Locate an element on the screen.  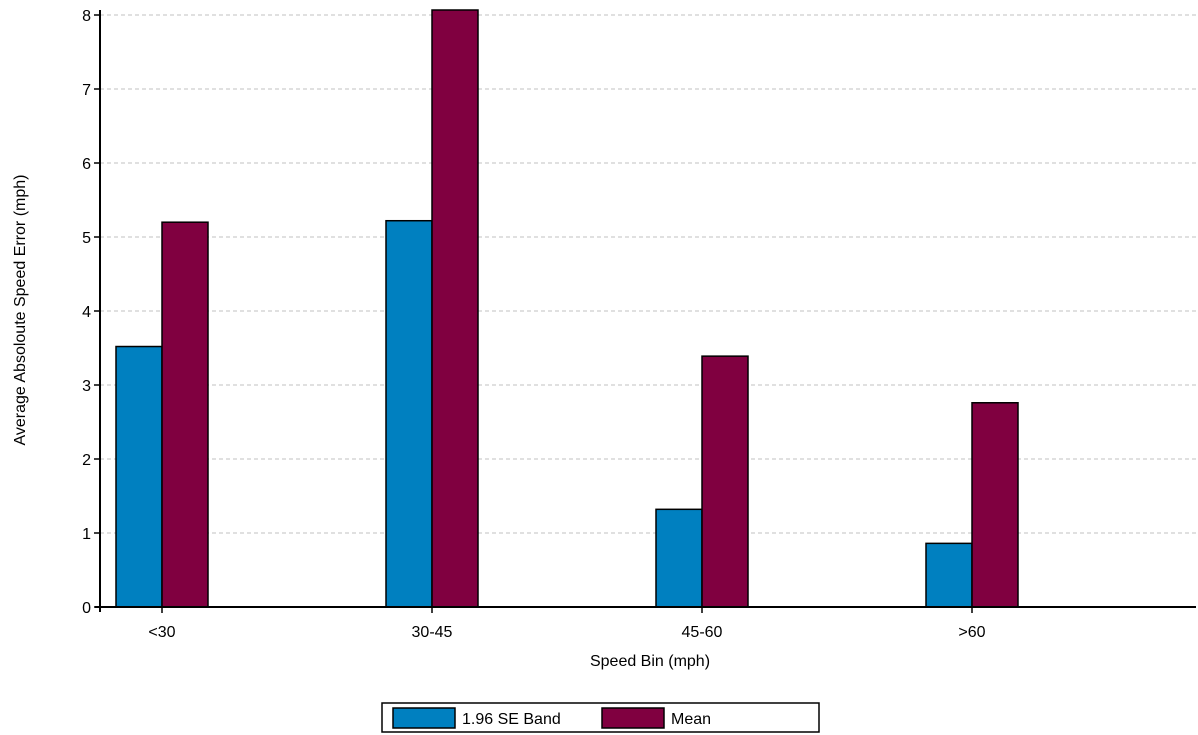
y-axis-label: Average Absoloute Speed Error (mph) is located at coordinates (20, 310).